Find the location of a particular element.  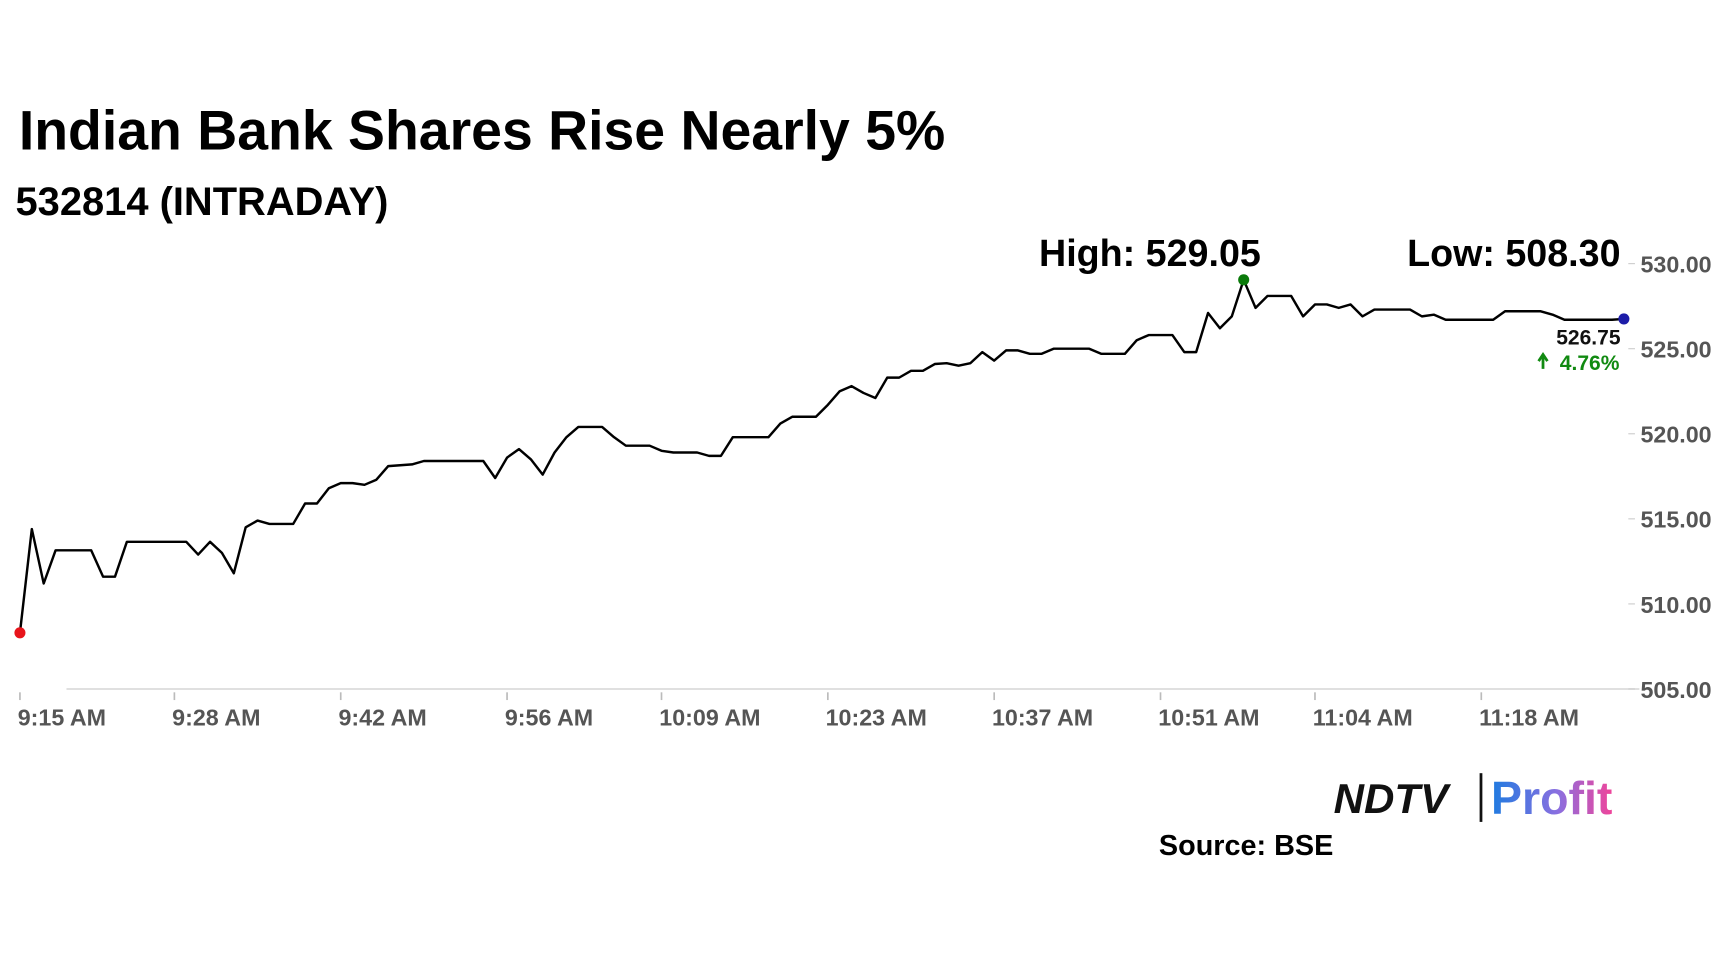

x-tick-label: 9:15 AM is located at coordinates (62, 718).